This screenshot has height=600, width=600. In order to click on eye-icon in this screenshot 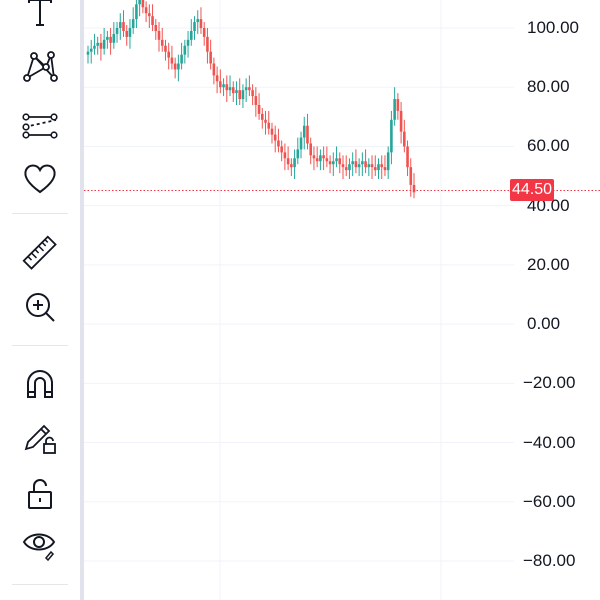, I will do `click(39, 547)`.